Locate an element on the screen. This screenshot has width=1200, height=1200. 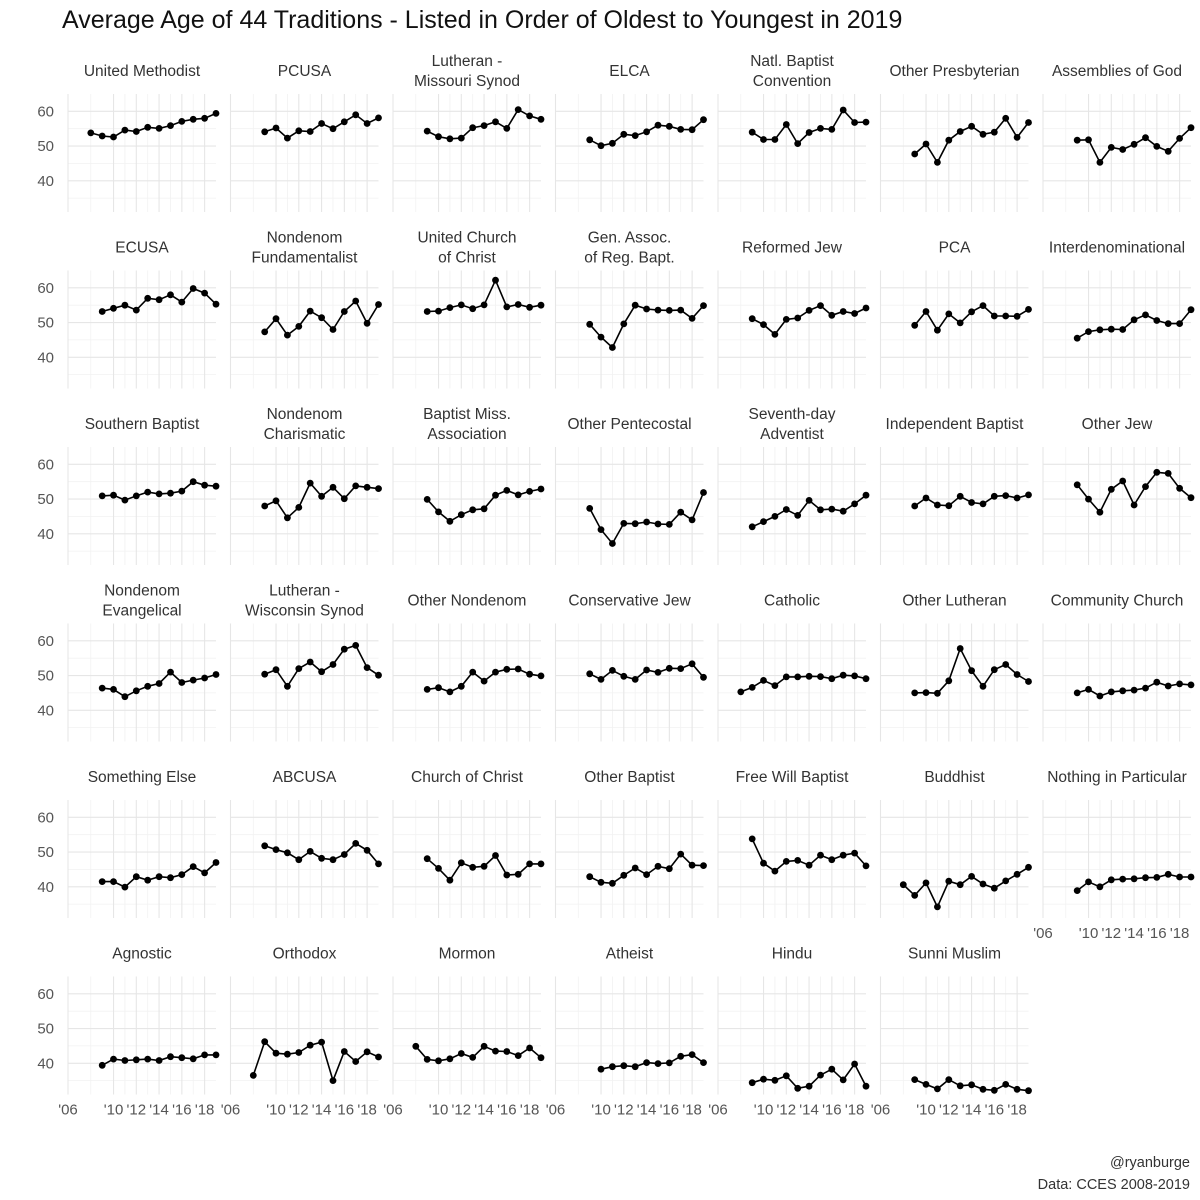
panel-title: Free Will Baptist is located at coordinates (793, 777).